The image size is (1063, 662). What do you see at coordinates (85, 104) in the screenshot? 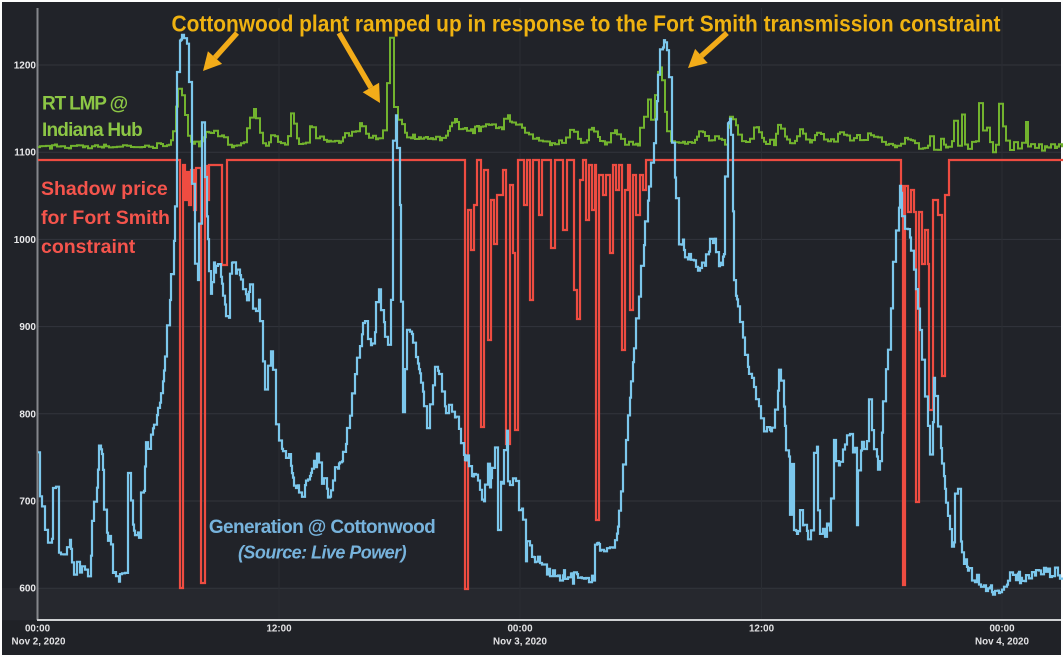
I see `svg-text: RT LMP @` at bounding box center [85, 104].